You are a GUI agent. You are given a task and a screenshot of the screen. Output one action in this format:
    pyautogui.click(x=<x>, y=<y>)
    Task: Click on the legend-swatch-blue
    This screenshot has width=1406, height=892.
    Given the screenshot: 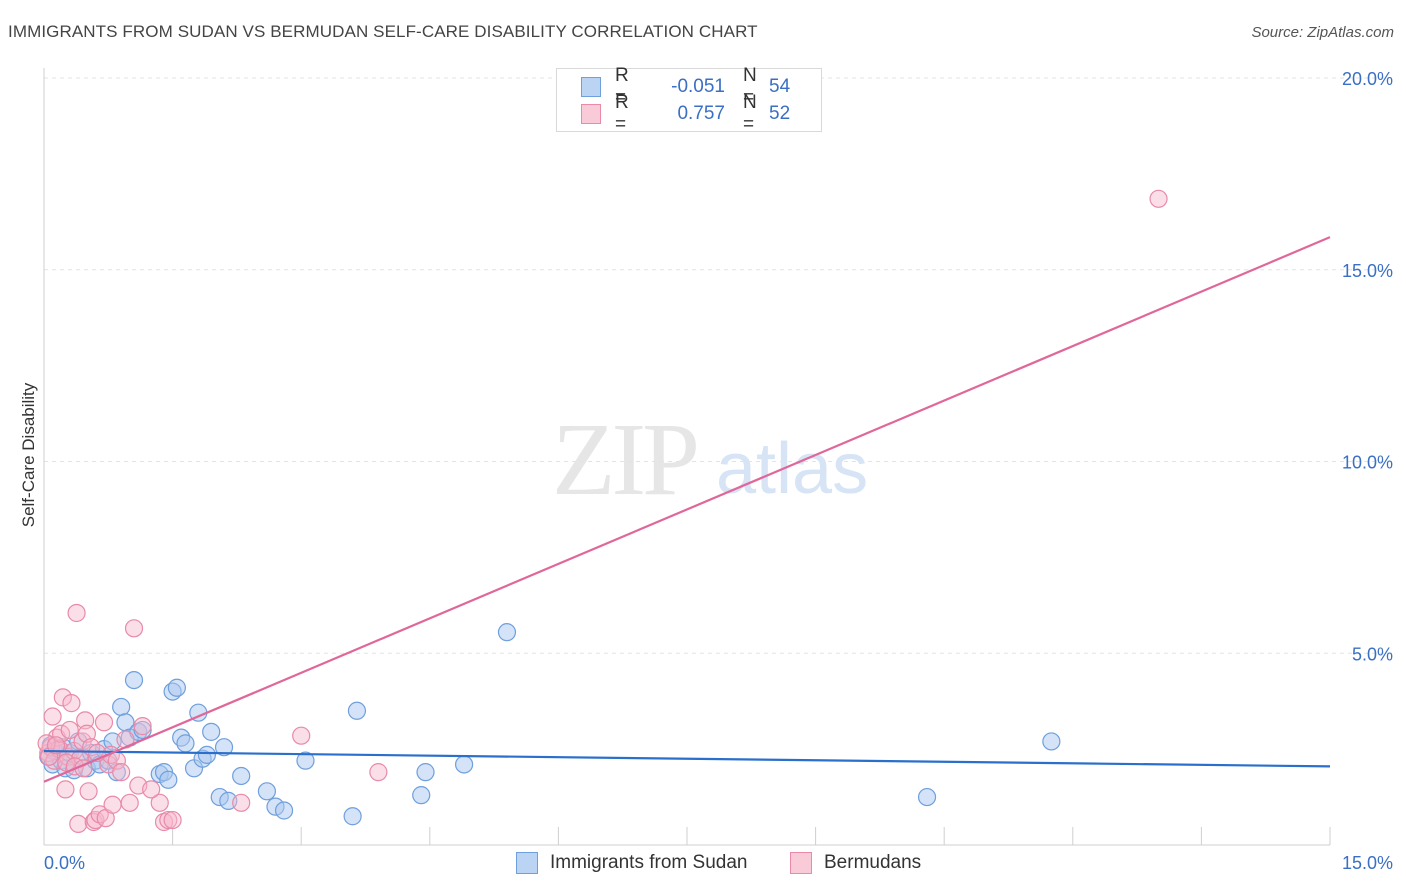 What is the action you would take?
    pyautogui.click(x=591, y=87)
    